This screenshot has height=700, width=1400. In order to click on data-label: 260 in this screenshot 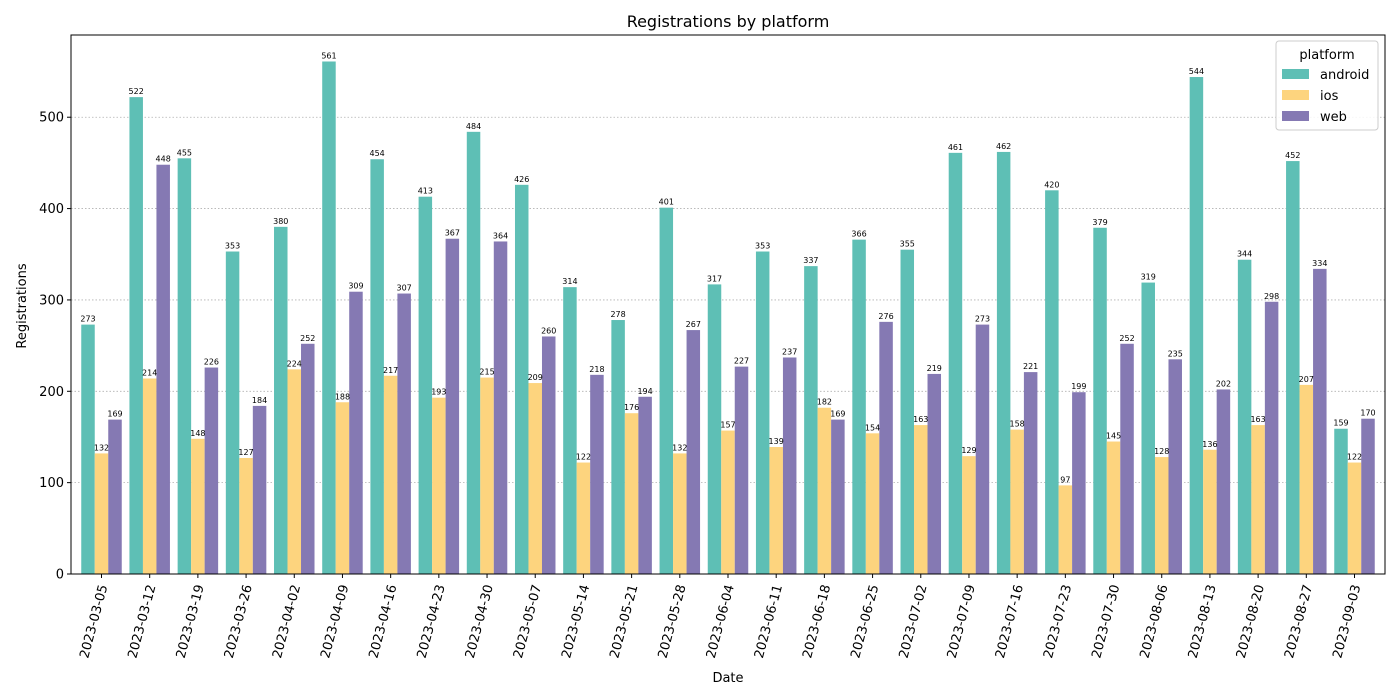, I will do `click(548, 330)`.